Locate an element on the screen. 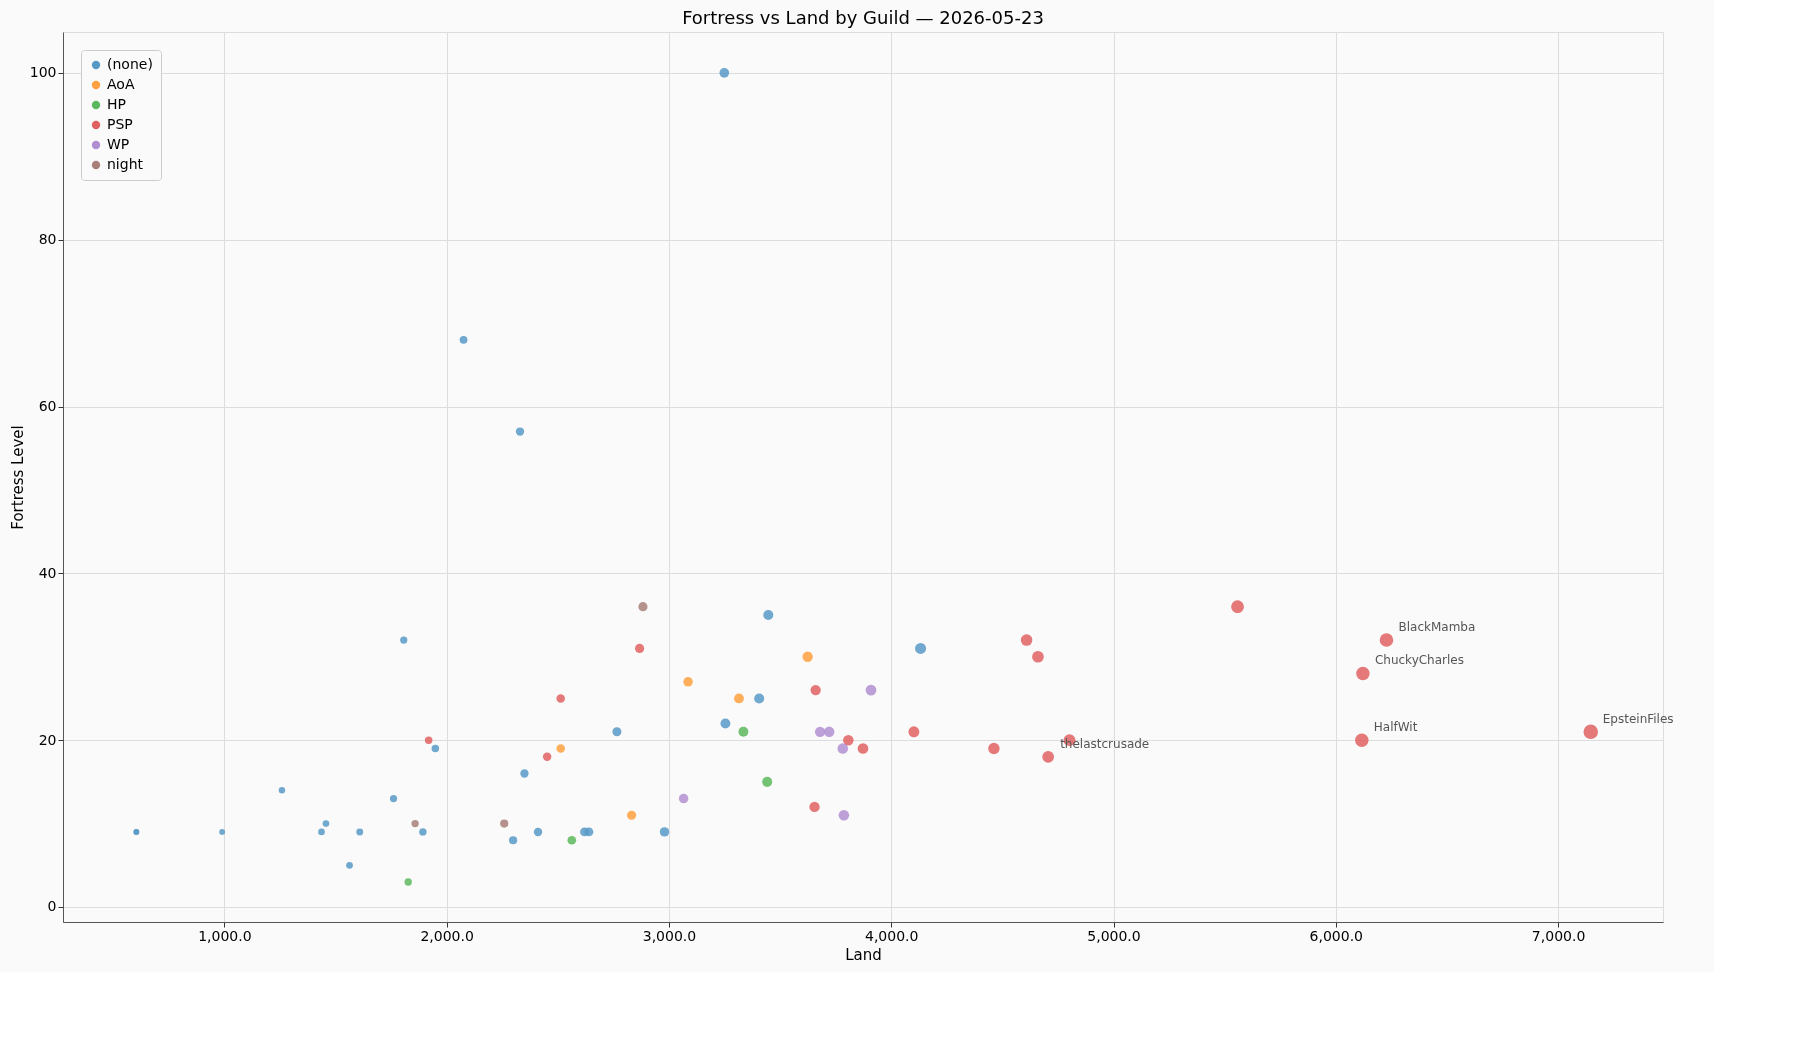  annotation: EpsteinFiles is located at coordinates (1638, 718).